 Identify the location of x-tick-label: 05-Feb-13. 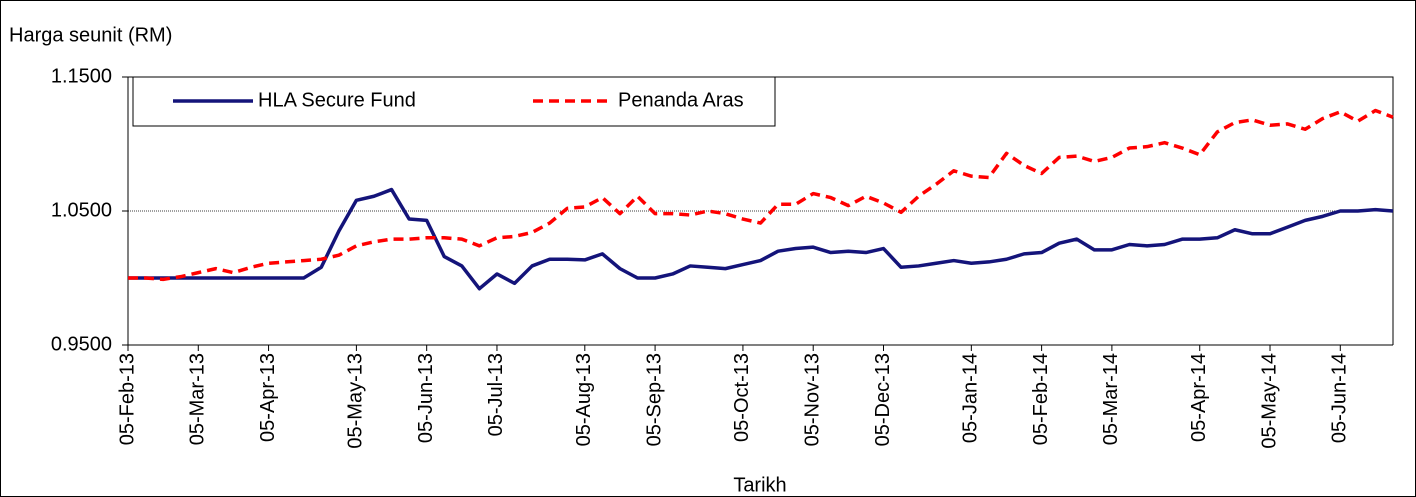
(127, 399).